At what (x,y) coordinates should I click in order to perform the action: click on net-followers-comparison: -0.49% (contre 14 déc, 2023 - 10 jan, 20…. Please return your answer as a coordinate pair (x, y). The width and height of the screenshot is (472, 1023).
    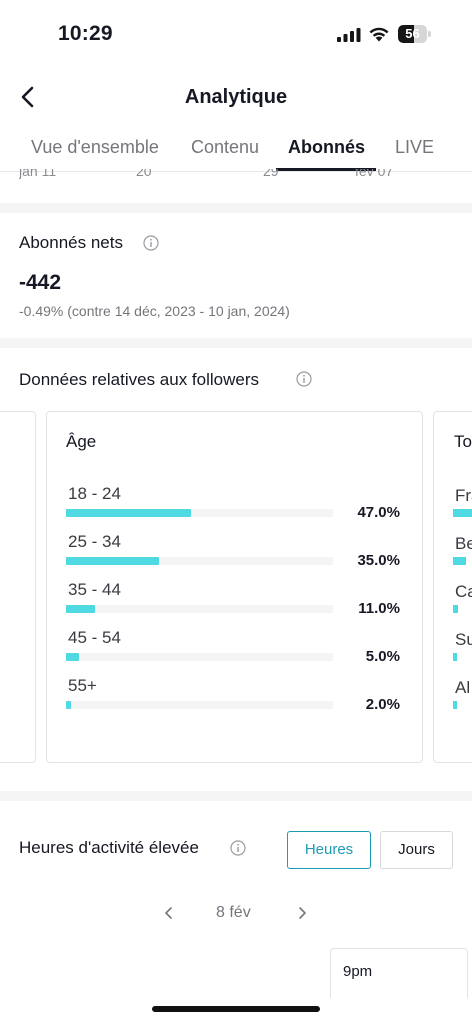
    Looking at the image, I should click on (154, 311).